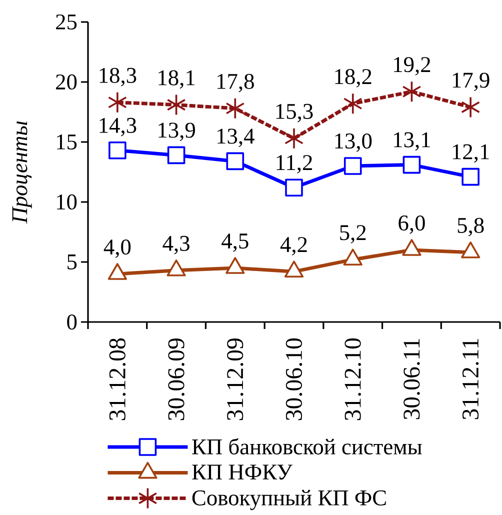 The image size is (502, 515). Describe the element at coordinates (235, 243) in the screenshot. I see `data-label: 4,5` at that location.